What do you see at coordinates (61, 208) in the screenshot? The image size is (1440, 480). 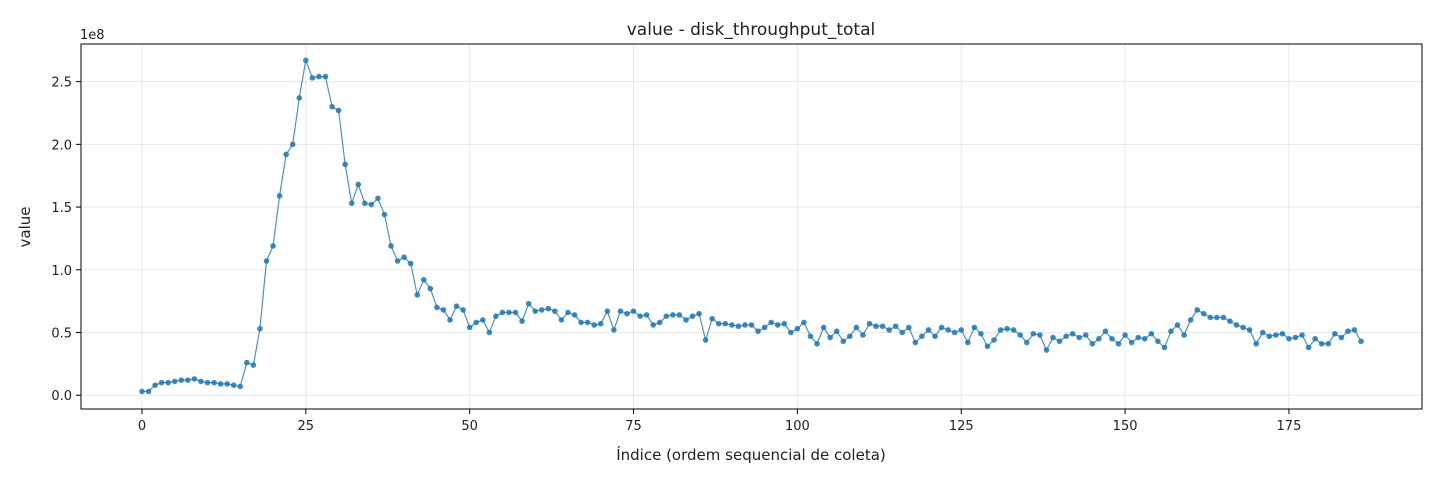 I see `y-tick-label: 1.5` at bounding box center [61, 208].